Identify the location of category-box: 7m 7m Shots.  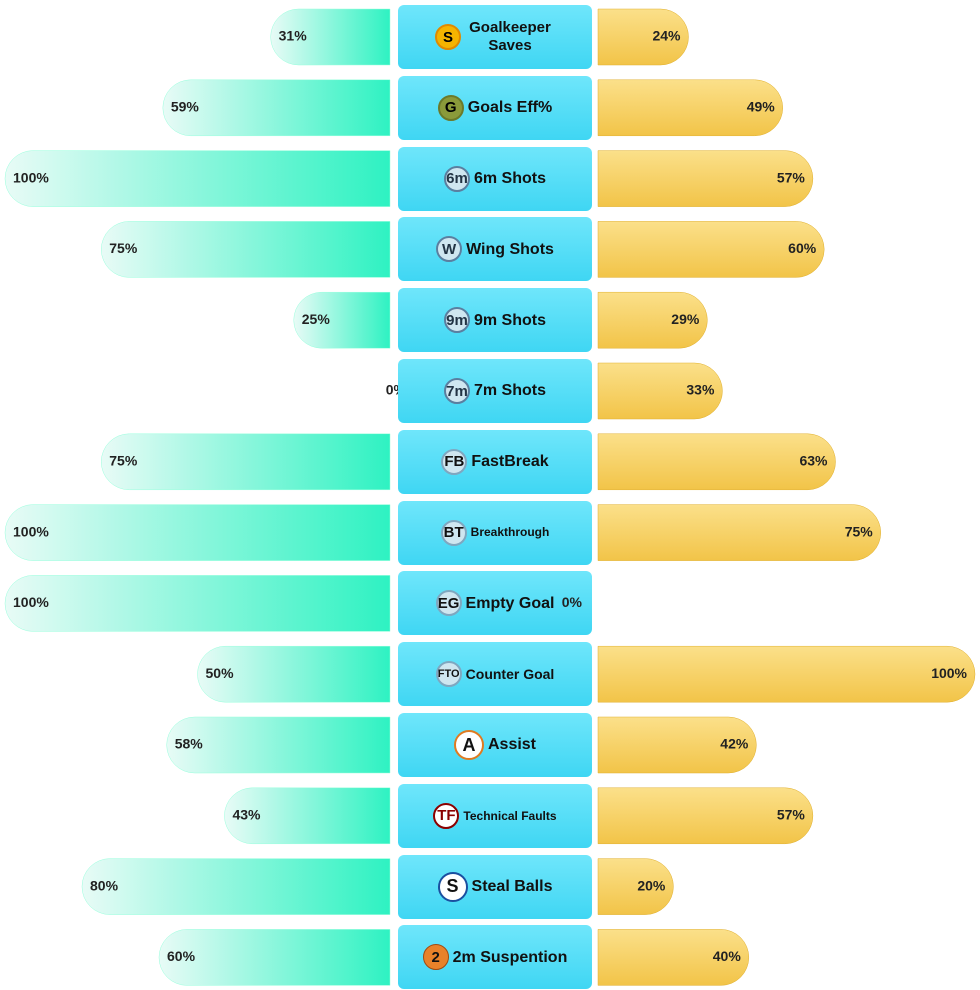
(495, 391).